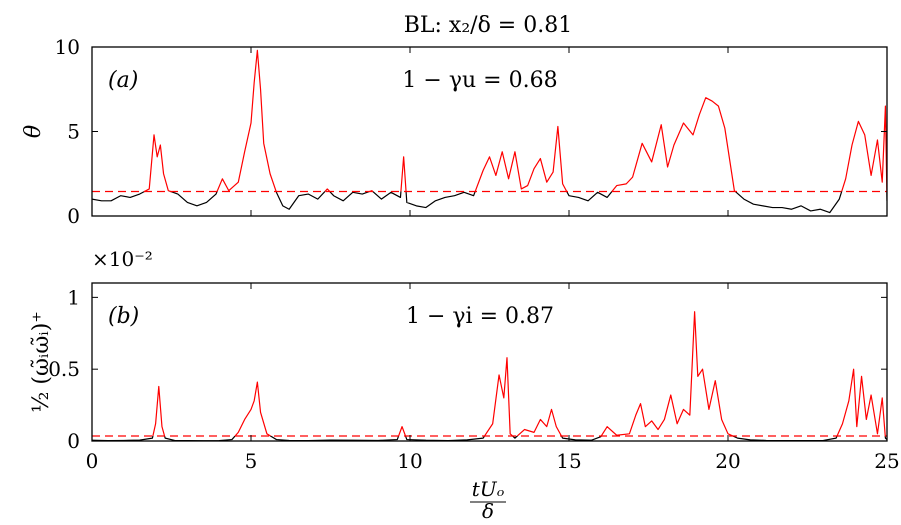  I want to click on panel-a-y-axis-label: θ, so click(33, 131).